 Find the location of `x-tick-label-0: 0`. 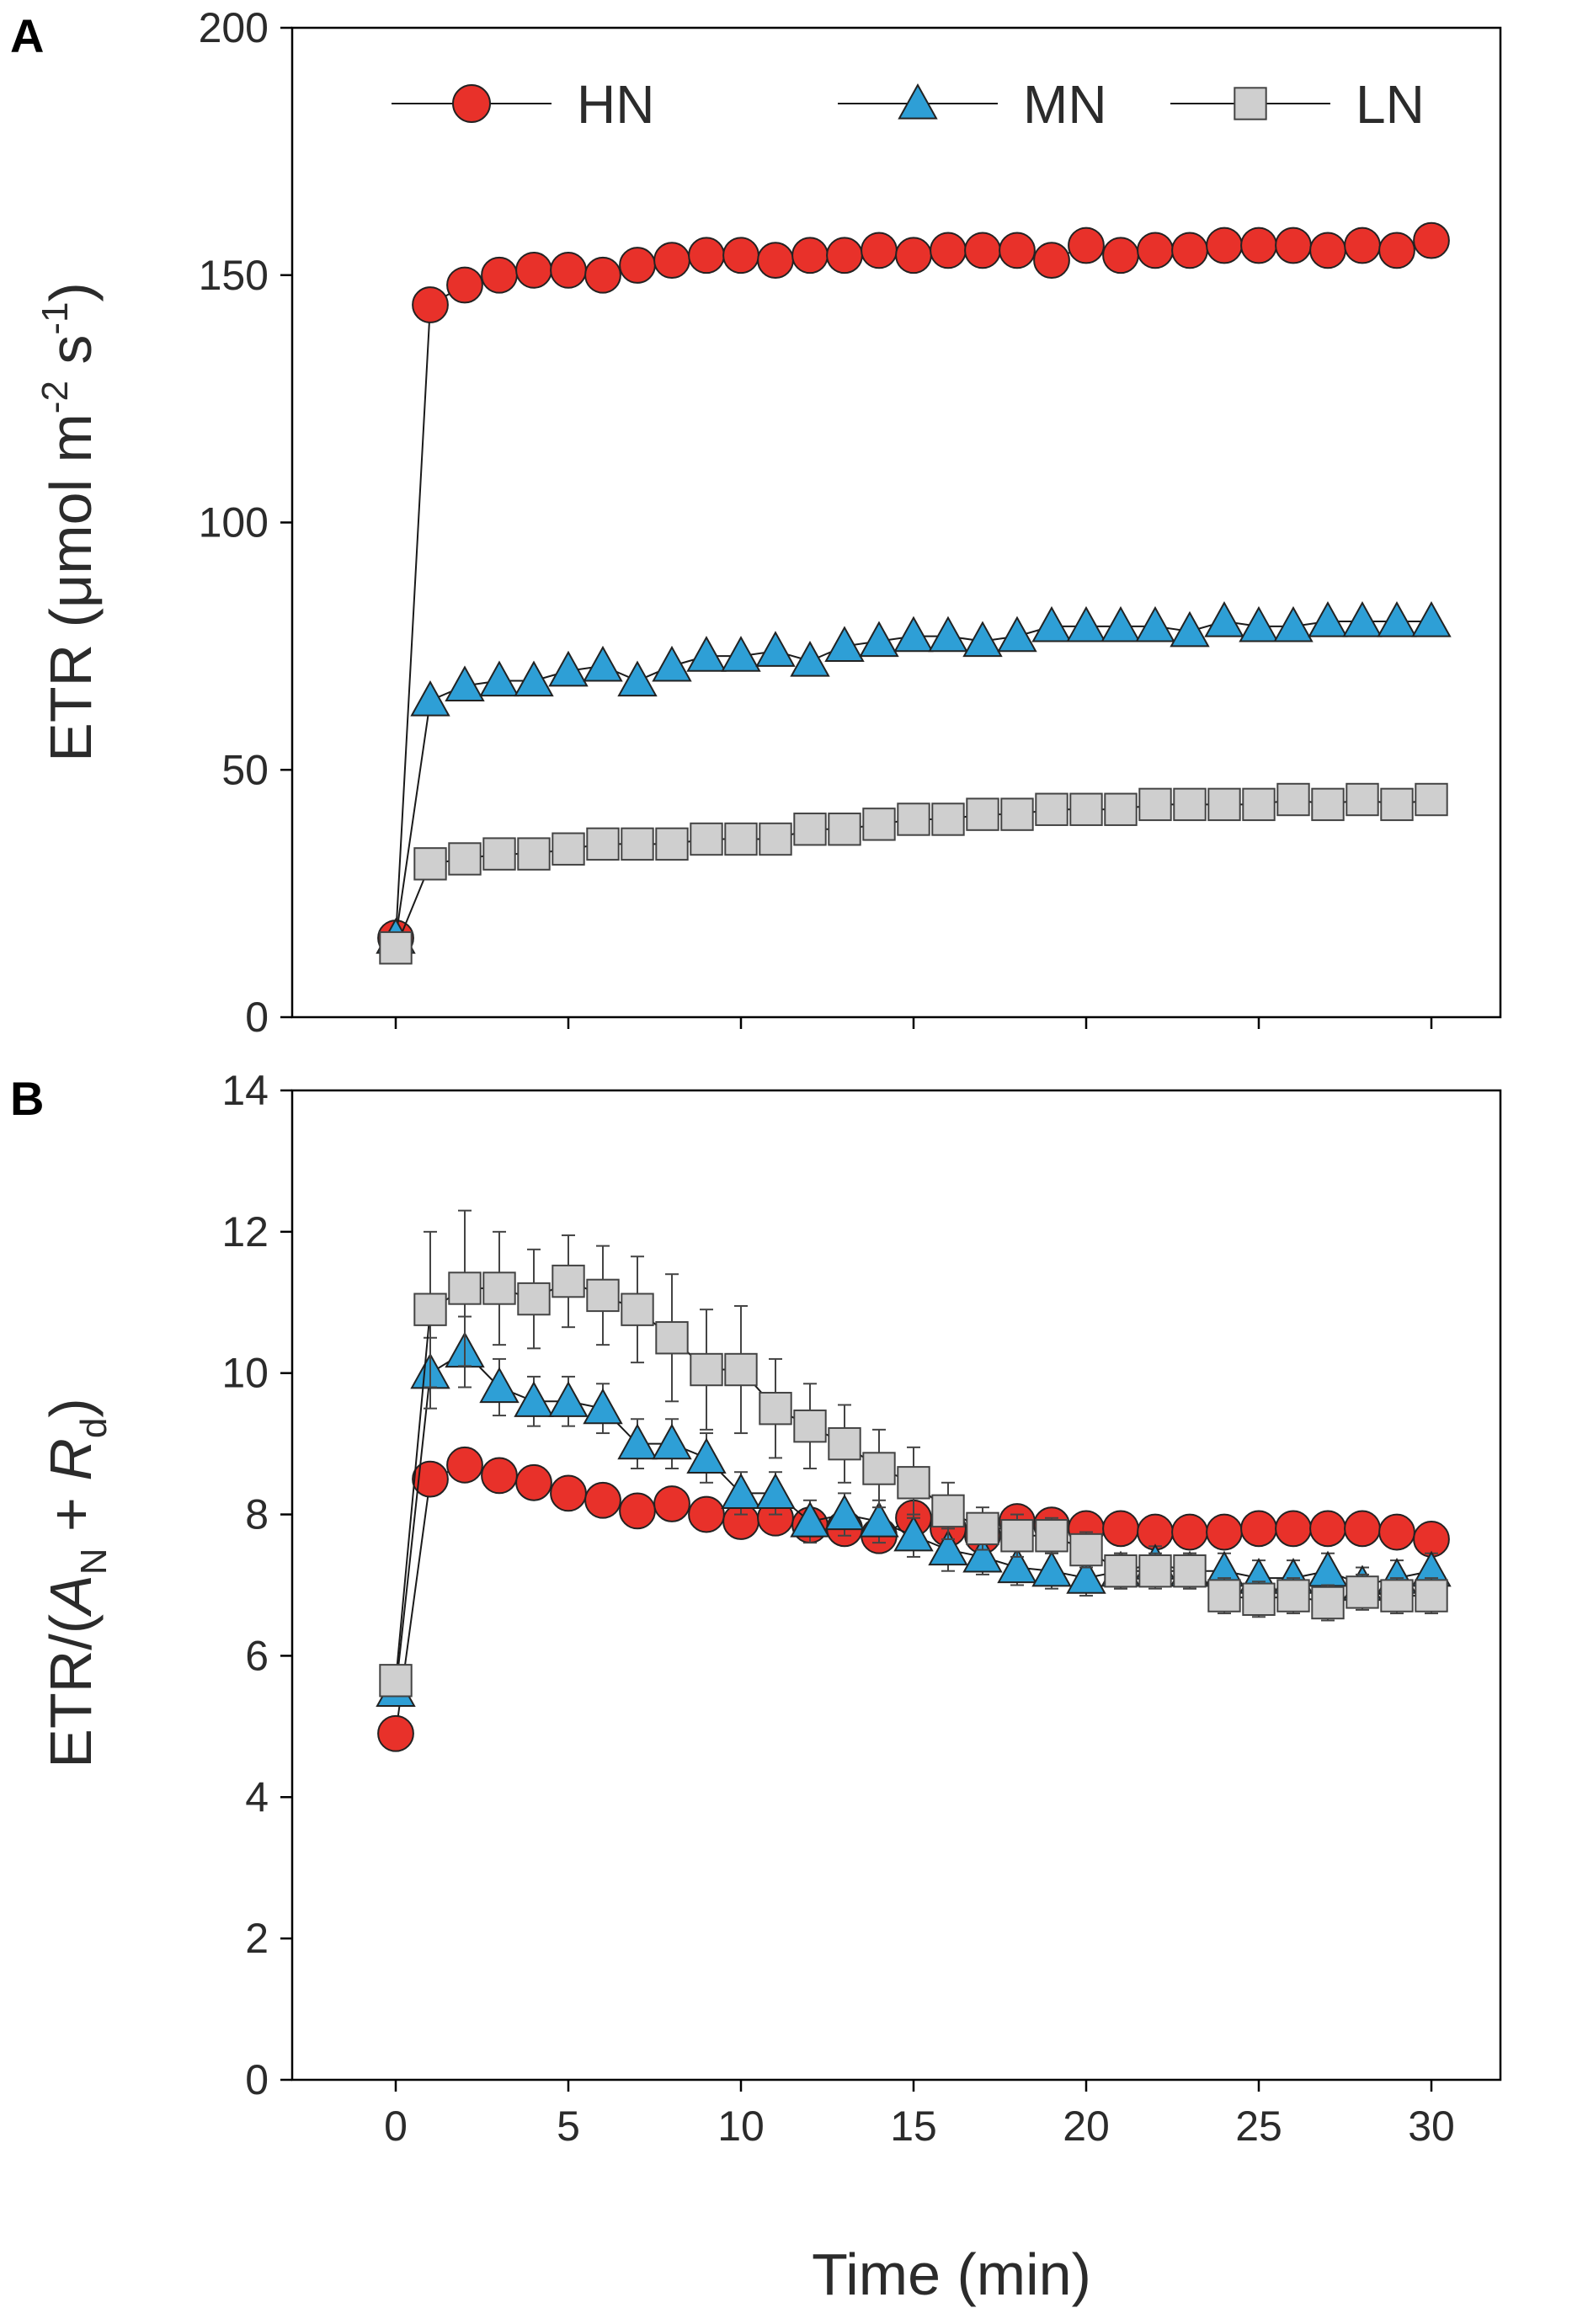

x-tick-label-0: 0 is located at coordinates (396, 2126).